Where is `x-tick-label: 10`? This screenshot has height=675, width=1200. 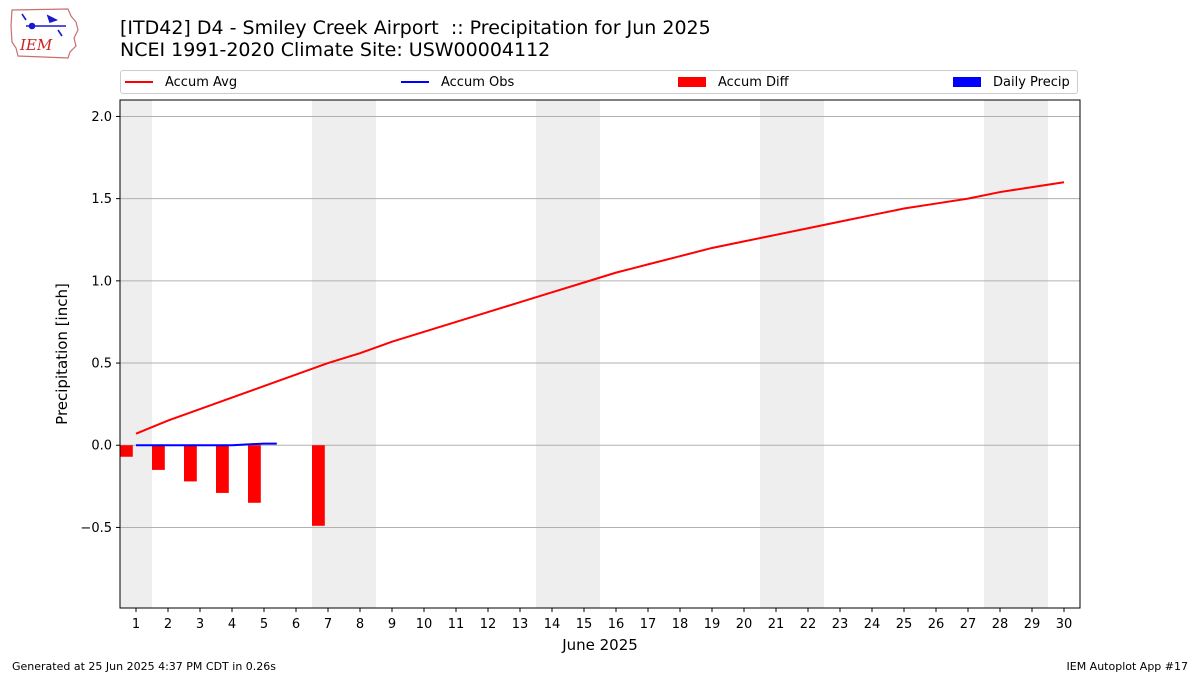 x-tick-label: 10 is located at coordinates (424, 624).